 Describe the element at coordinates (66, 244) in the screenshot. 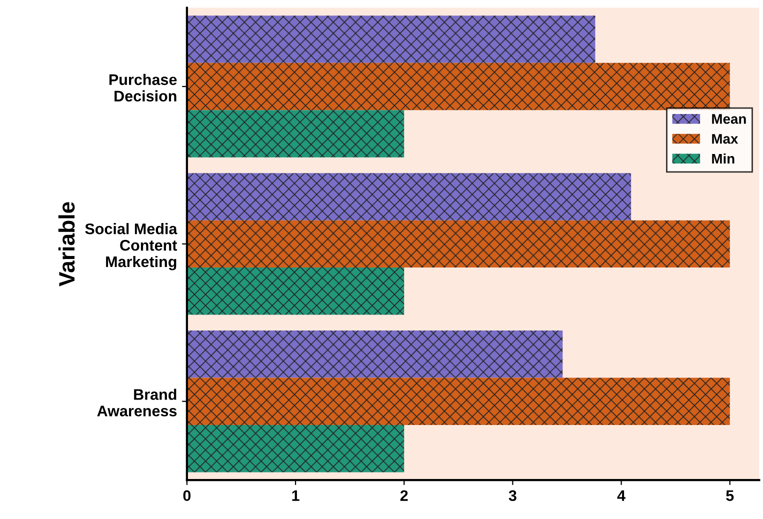

I see `y-axis-title: Variable` at that location.